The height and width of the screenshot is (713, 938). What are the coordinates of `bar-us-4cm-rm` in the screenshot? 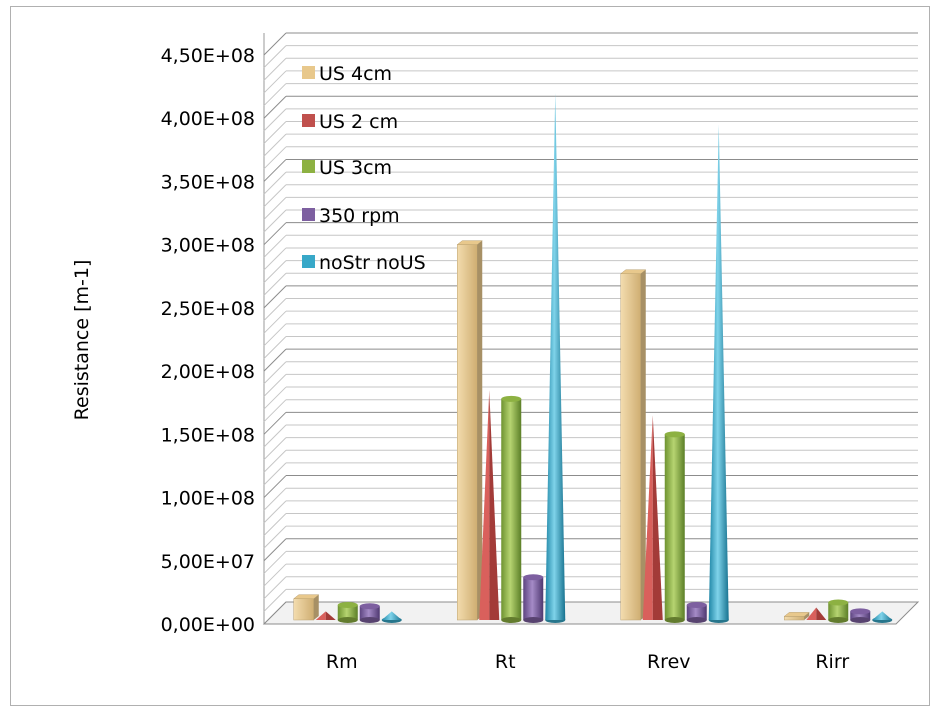 It's located at (306, 607).